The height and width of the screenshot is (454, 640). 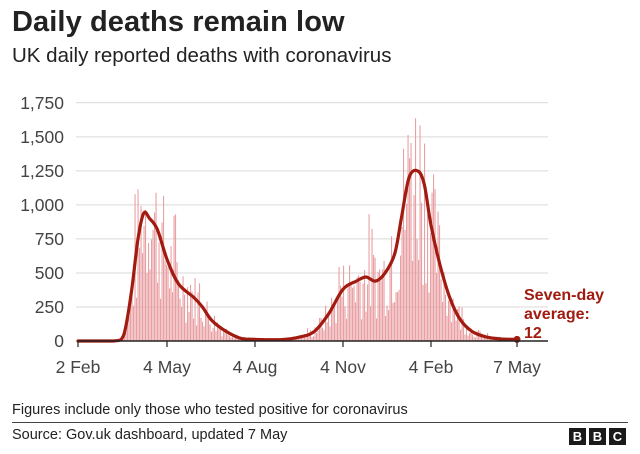 What do you see at coordinates (597, 436) in the screenshot?
I see `bbc-logo: B B C` at bounding box center [597, 436].